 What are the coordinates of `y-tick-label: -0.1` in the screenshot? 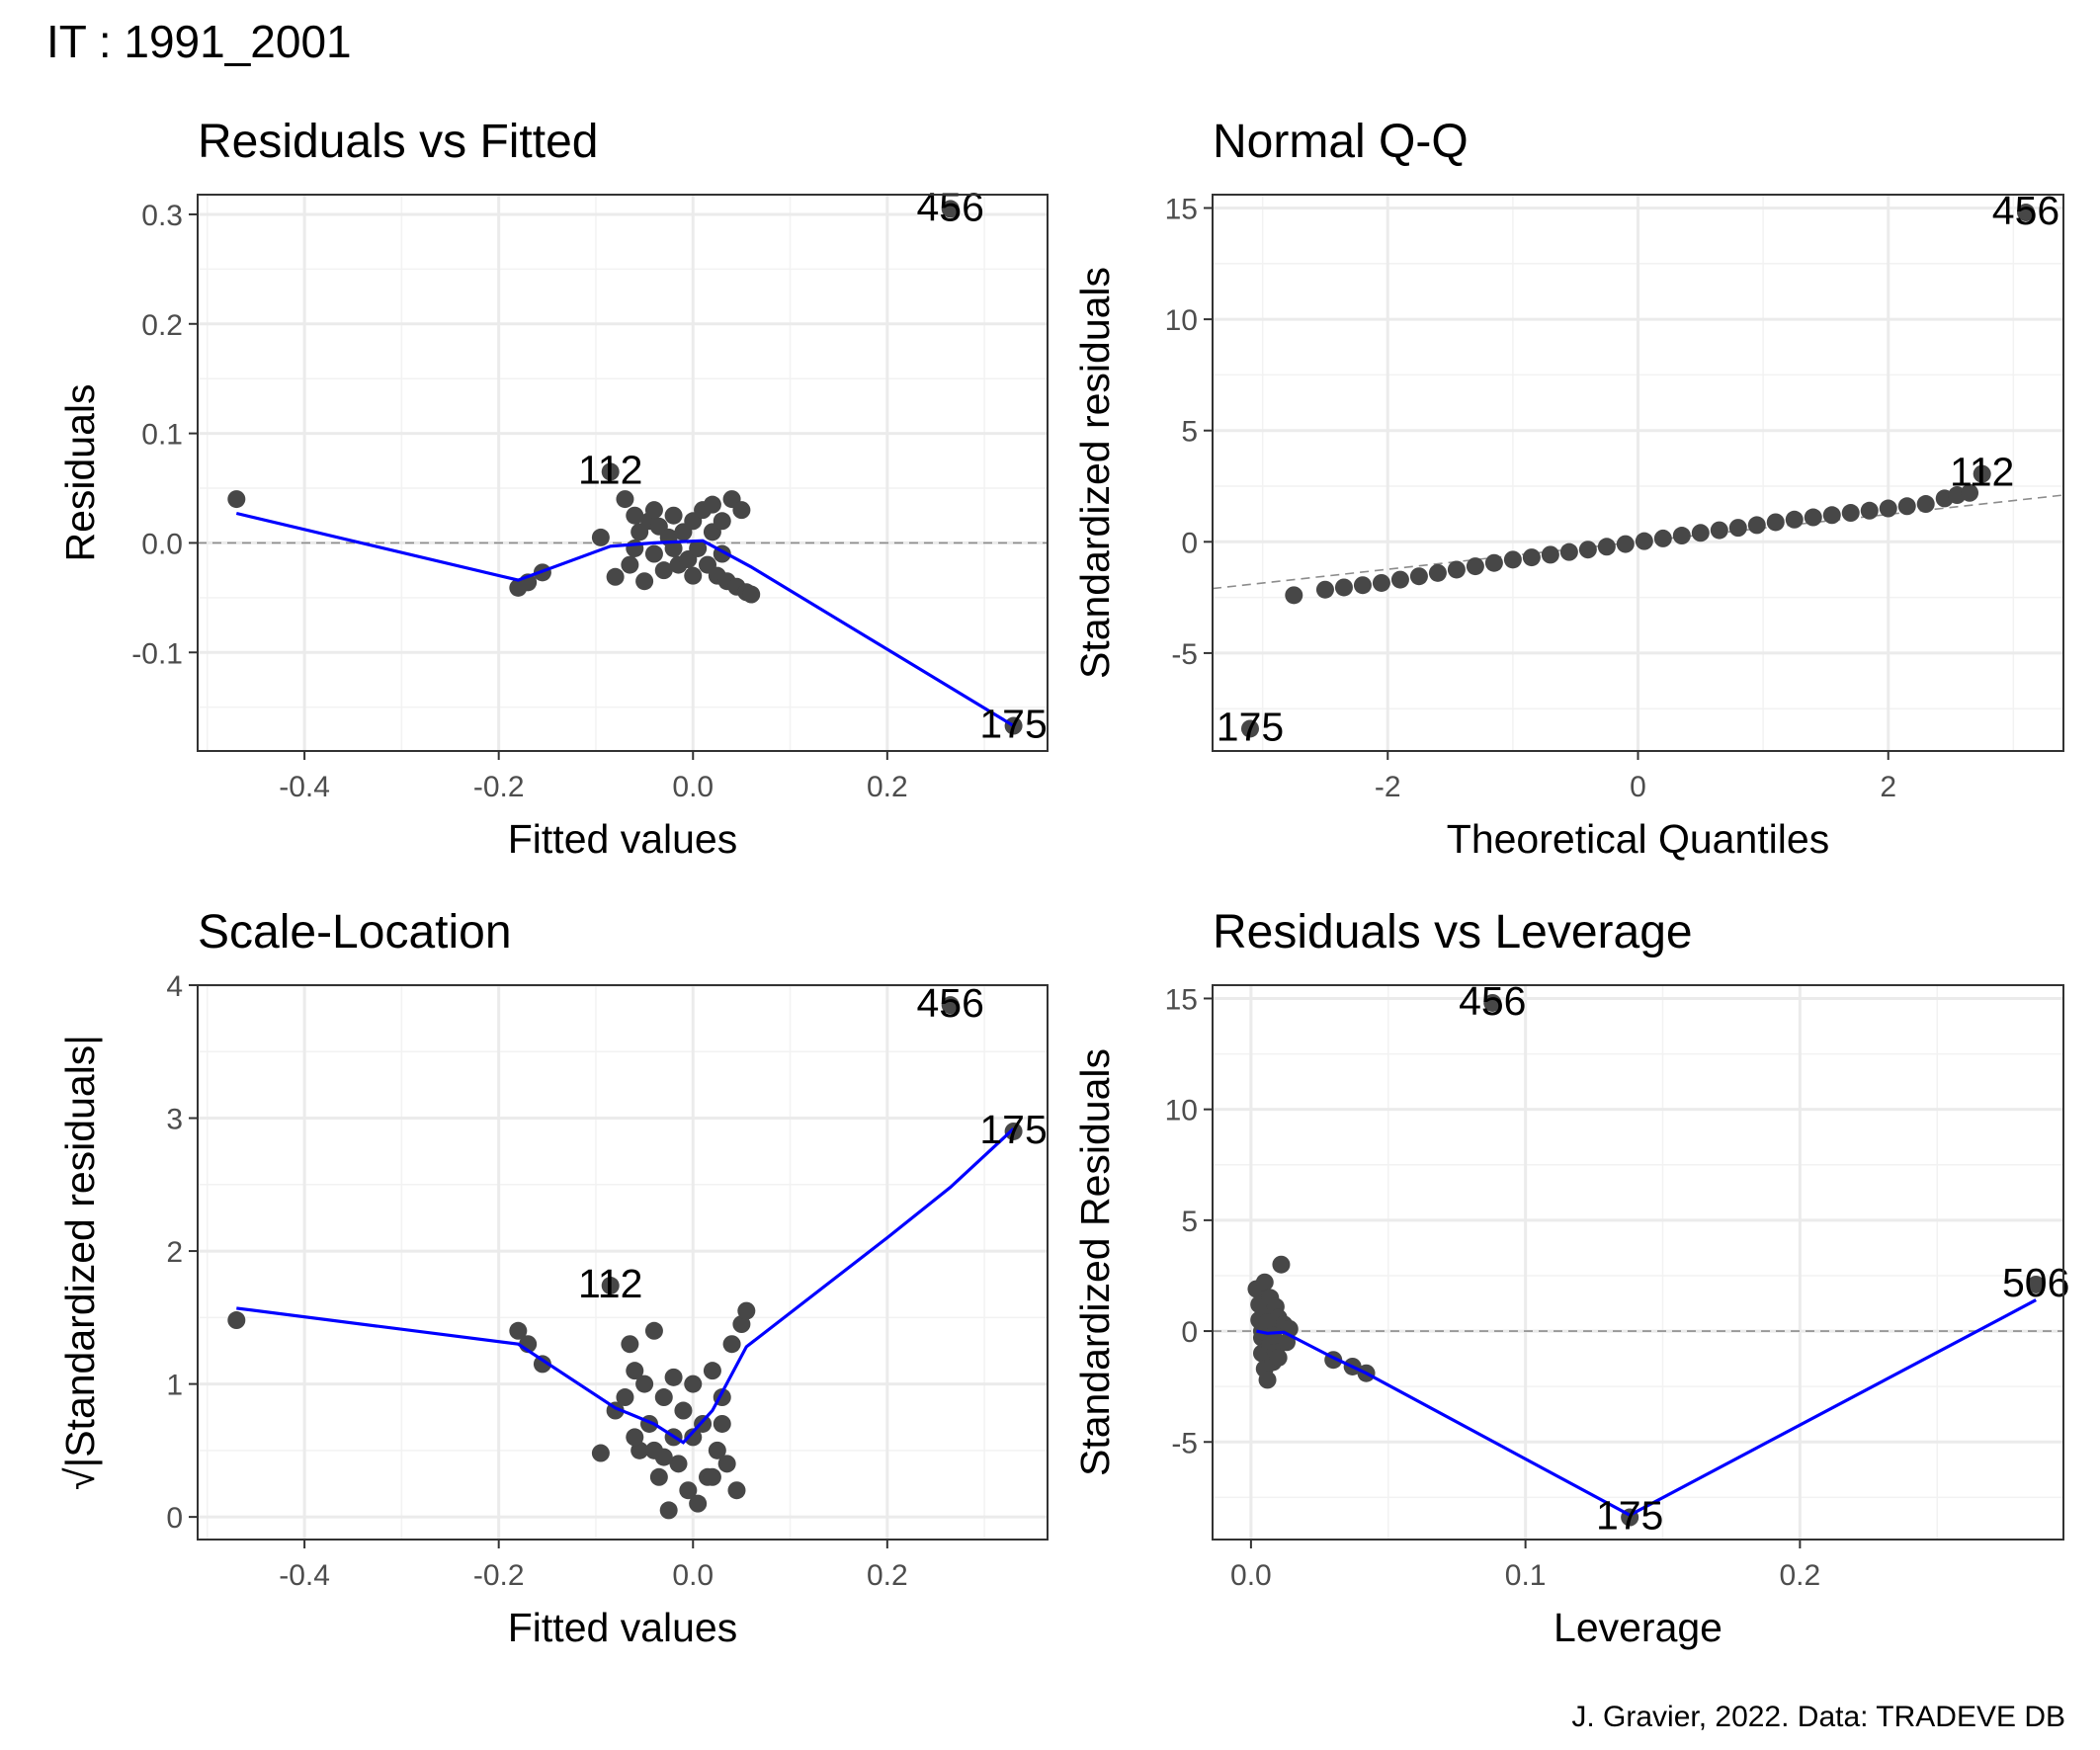 It's located at (157, 653).